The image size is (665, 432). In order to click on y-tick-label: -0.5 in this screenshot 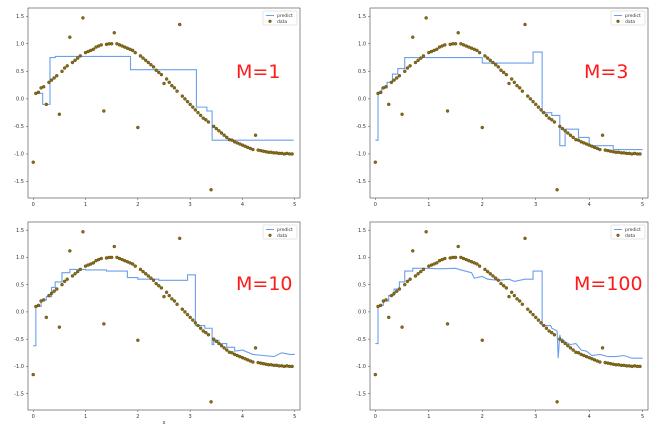, I will do `click(19, 127)`.